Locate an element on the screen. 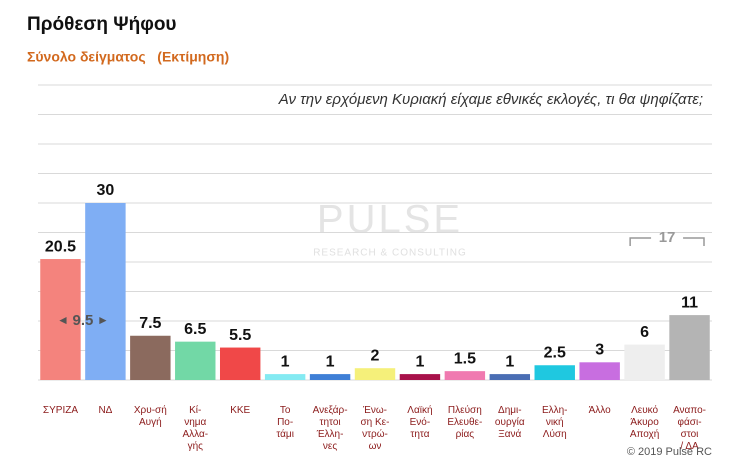 Image resolution: width=749 pixels, height=475 pixels. x-tick-label-line: Έλλη- is located at coordinates (330, 434).